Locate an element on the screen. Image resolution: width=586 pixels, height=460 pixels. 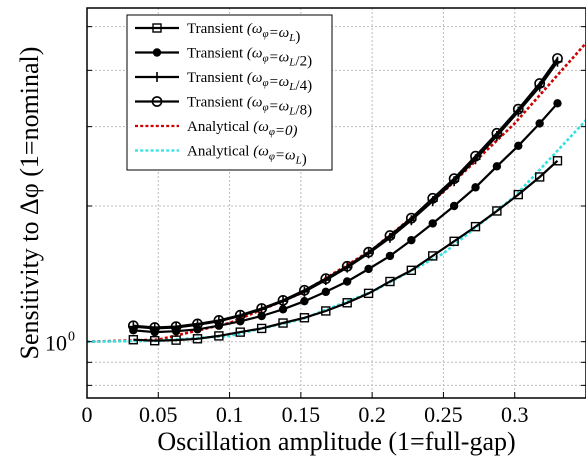
x-tick-label: 0.2 is located at coordinates (372, 414).